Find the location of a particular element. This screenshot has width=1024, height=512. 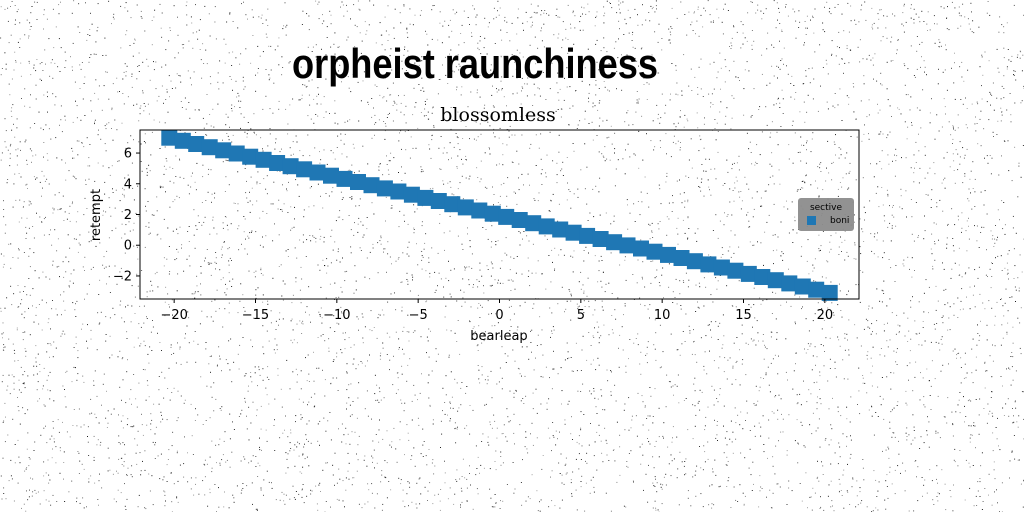

y-tick-label: 2 is located at coordinates (128, 215).